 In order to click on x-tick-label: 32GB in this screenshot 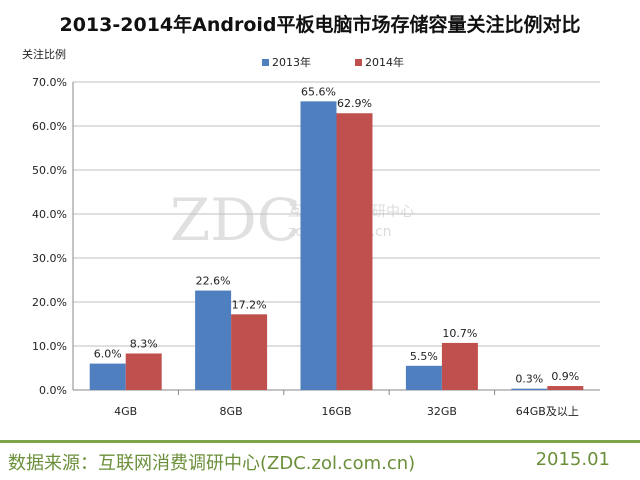, I will do `click(442, 411)`.